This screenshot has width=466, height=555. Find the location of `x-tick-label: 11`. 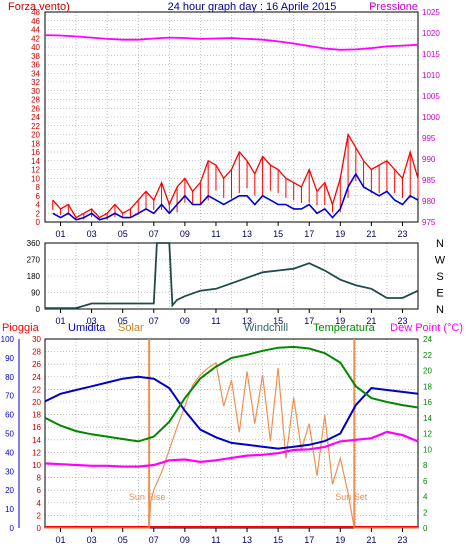

x-tick-label: 11 is located at coordinates (215, 234).